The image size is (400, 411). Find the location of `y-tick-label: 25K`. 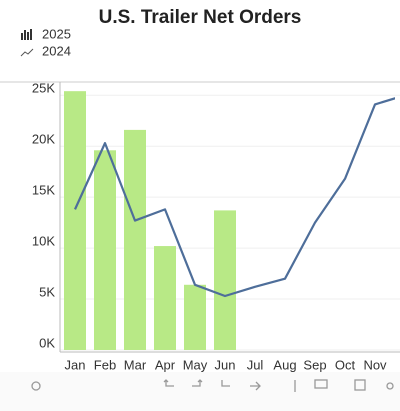

y-tick-label: 25K is located at coordinates (43, 88).